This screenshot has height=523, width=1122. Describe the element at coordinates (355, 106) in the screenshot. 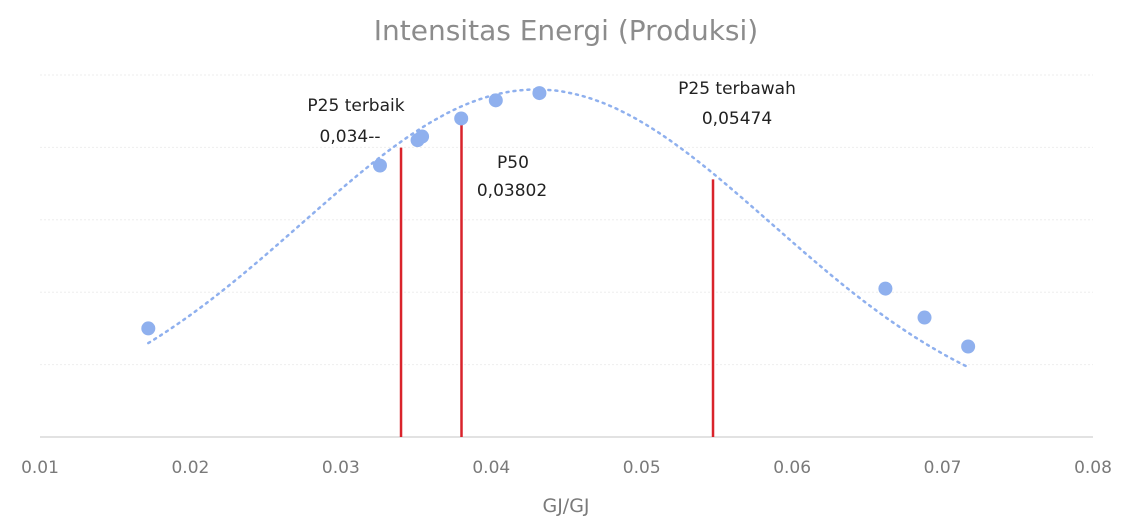

I see `p25-best-label: P25 terbaik` at that location.